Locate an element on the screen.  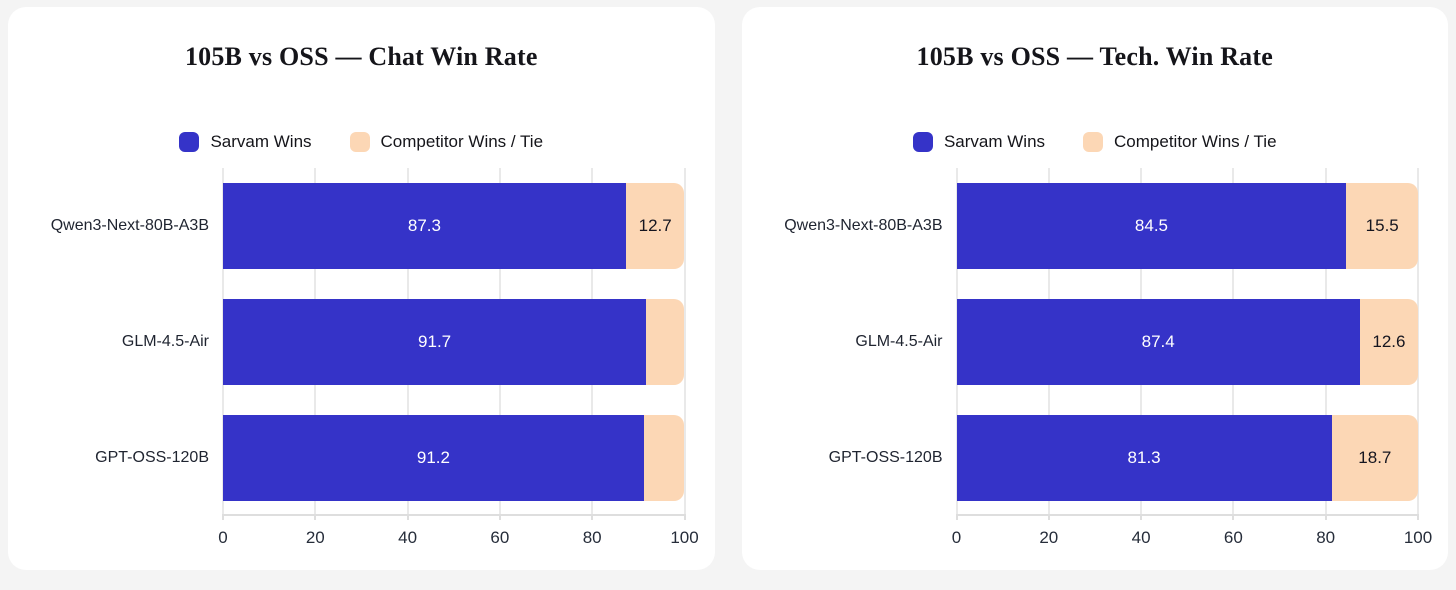
bar-row: 81.3 18.7 is located at coordinates (1187, 458).